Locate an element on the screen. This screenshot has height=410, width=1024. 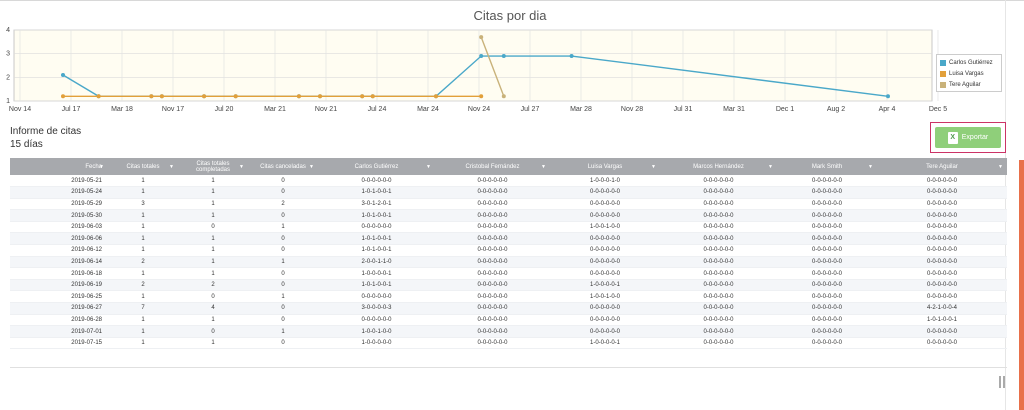
x-tick-label: Mar 18 is located at coordinates (122, 109).